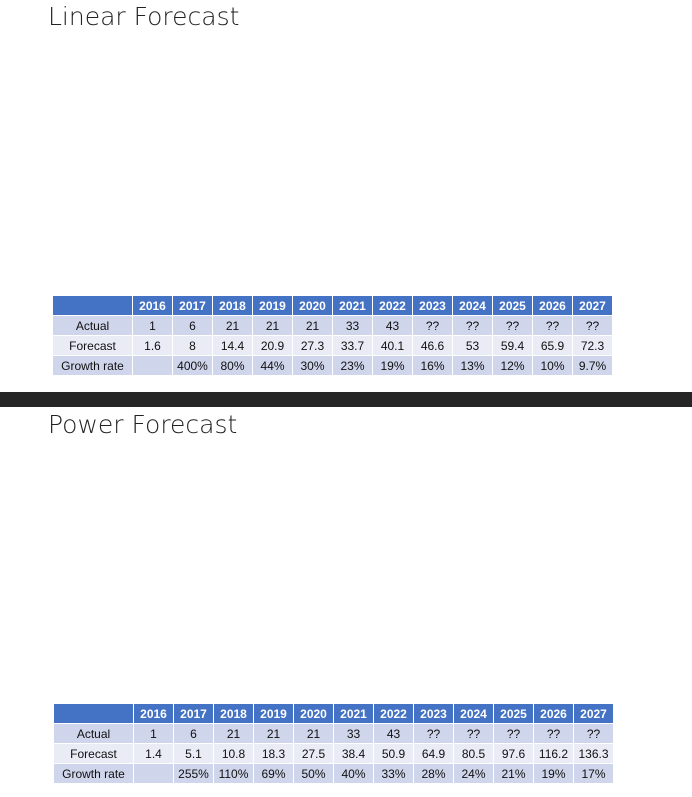  Describe the element at coordinates (313, 366) in the screenshot. I see `table-cell: 30%` at that location.